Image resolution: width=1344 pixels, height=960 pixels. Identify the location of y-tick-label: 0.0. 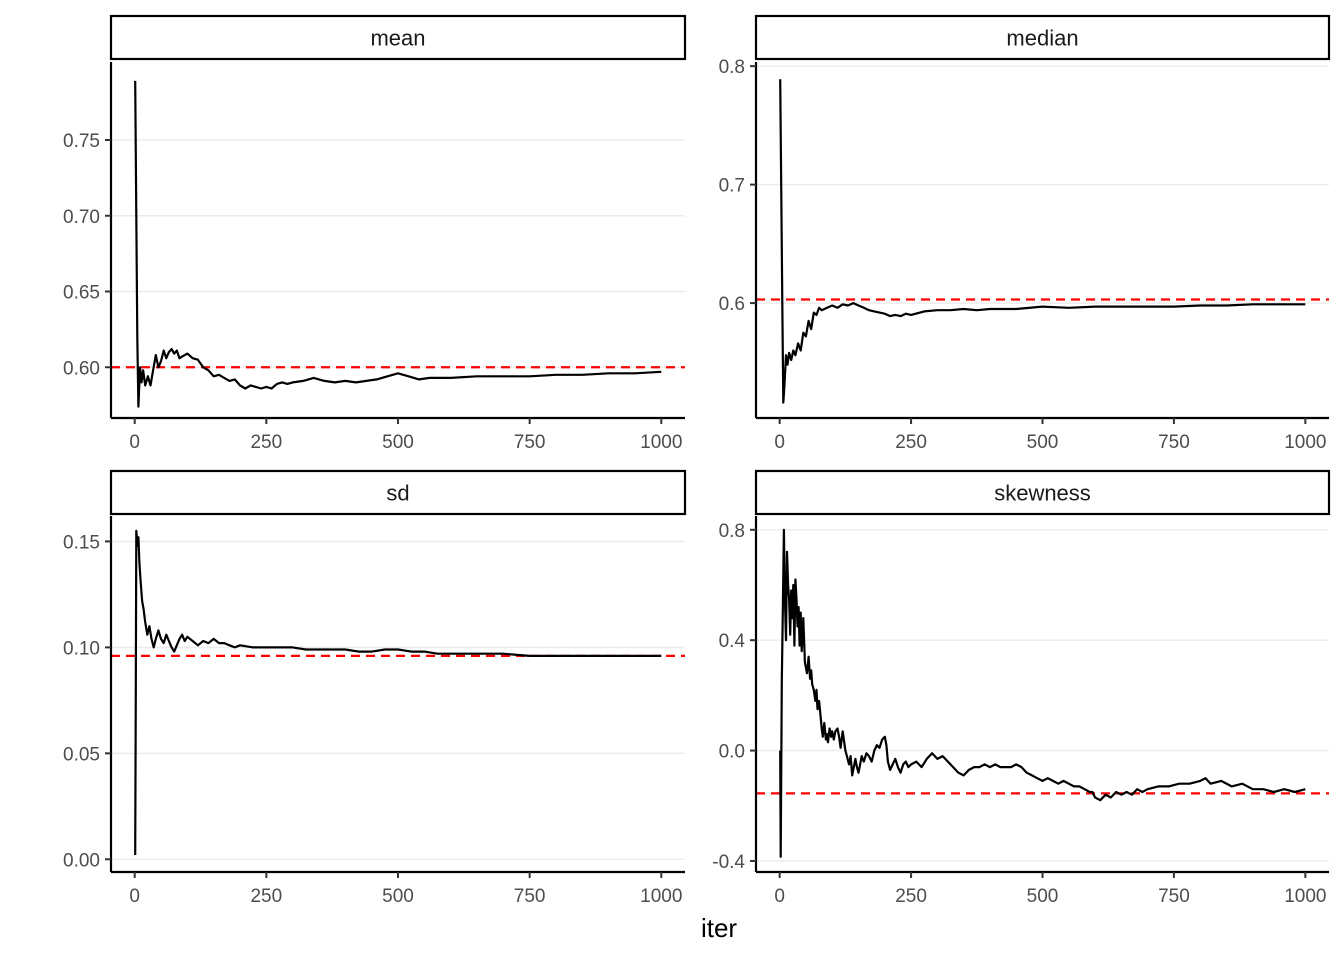
(732, 752).